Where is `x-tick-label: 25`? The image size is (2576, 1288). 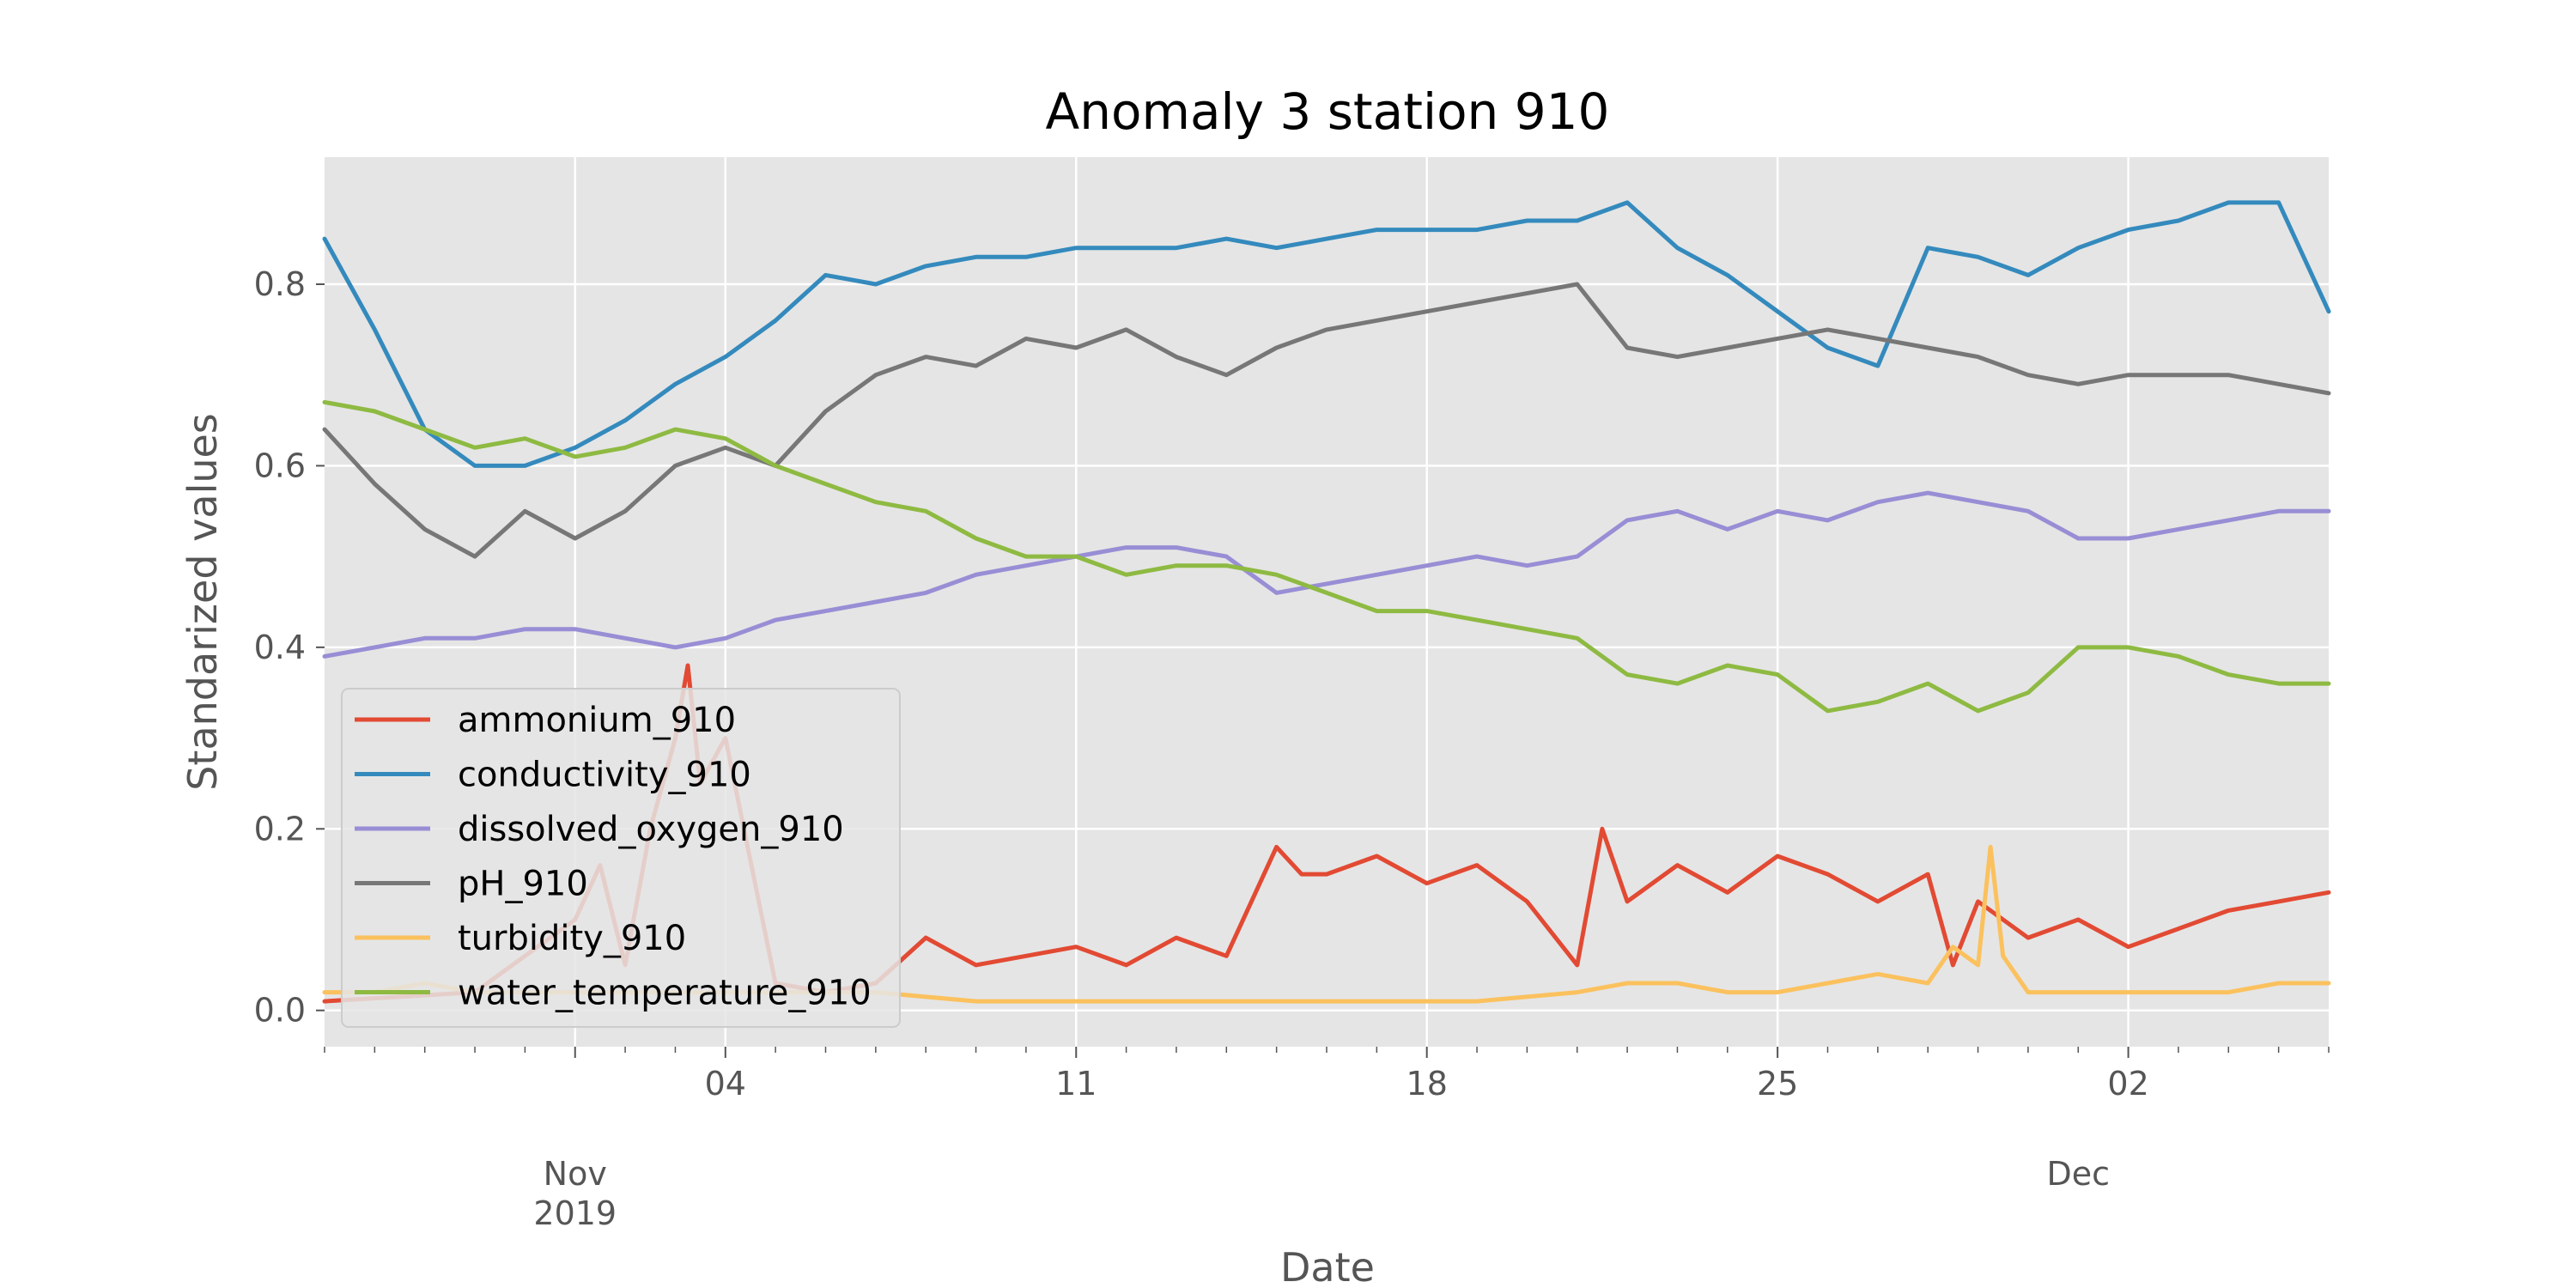 x-tick-label: 25 is located at coordinates (1777, 1084).